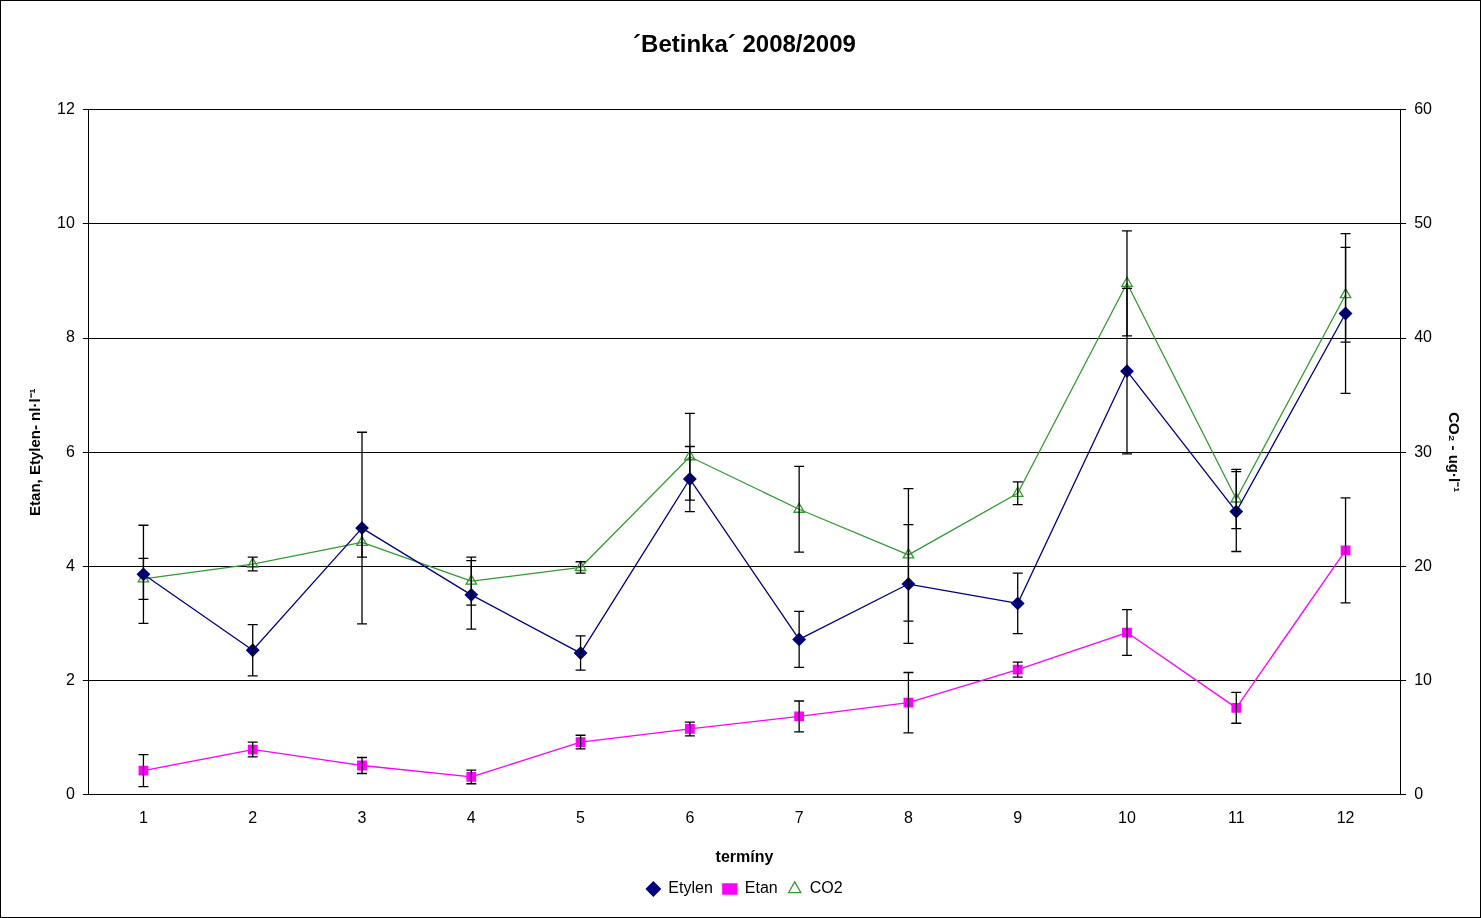  I want to click on y-tick-label: 12, so click(66, 109).